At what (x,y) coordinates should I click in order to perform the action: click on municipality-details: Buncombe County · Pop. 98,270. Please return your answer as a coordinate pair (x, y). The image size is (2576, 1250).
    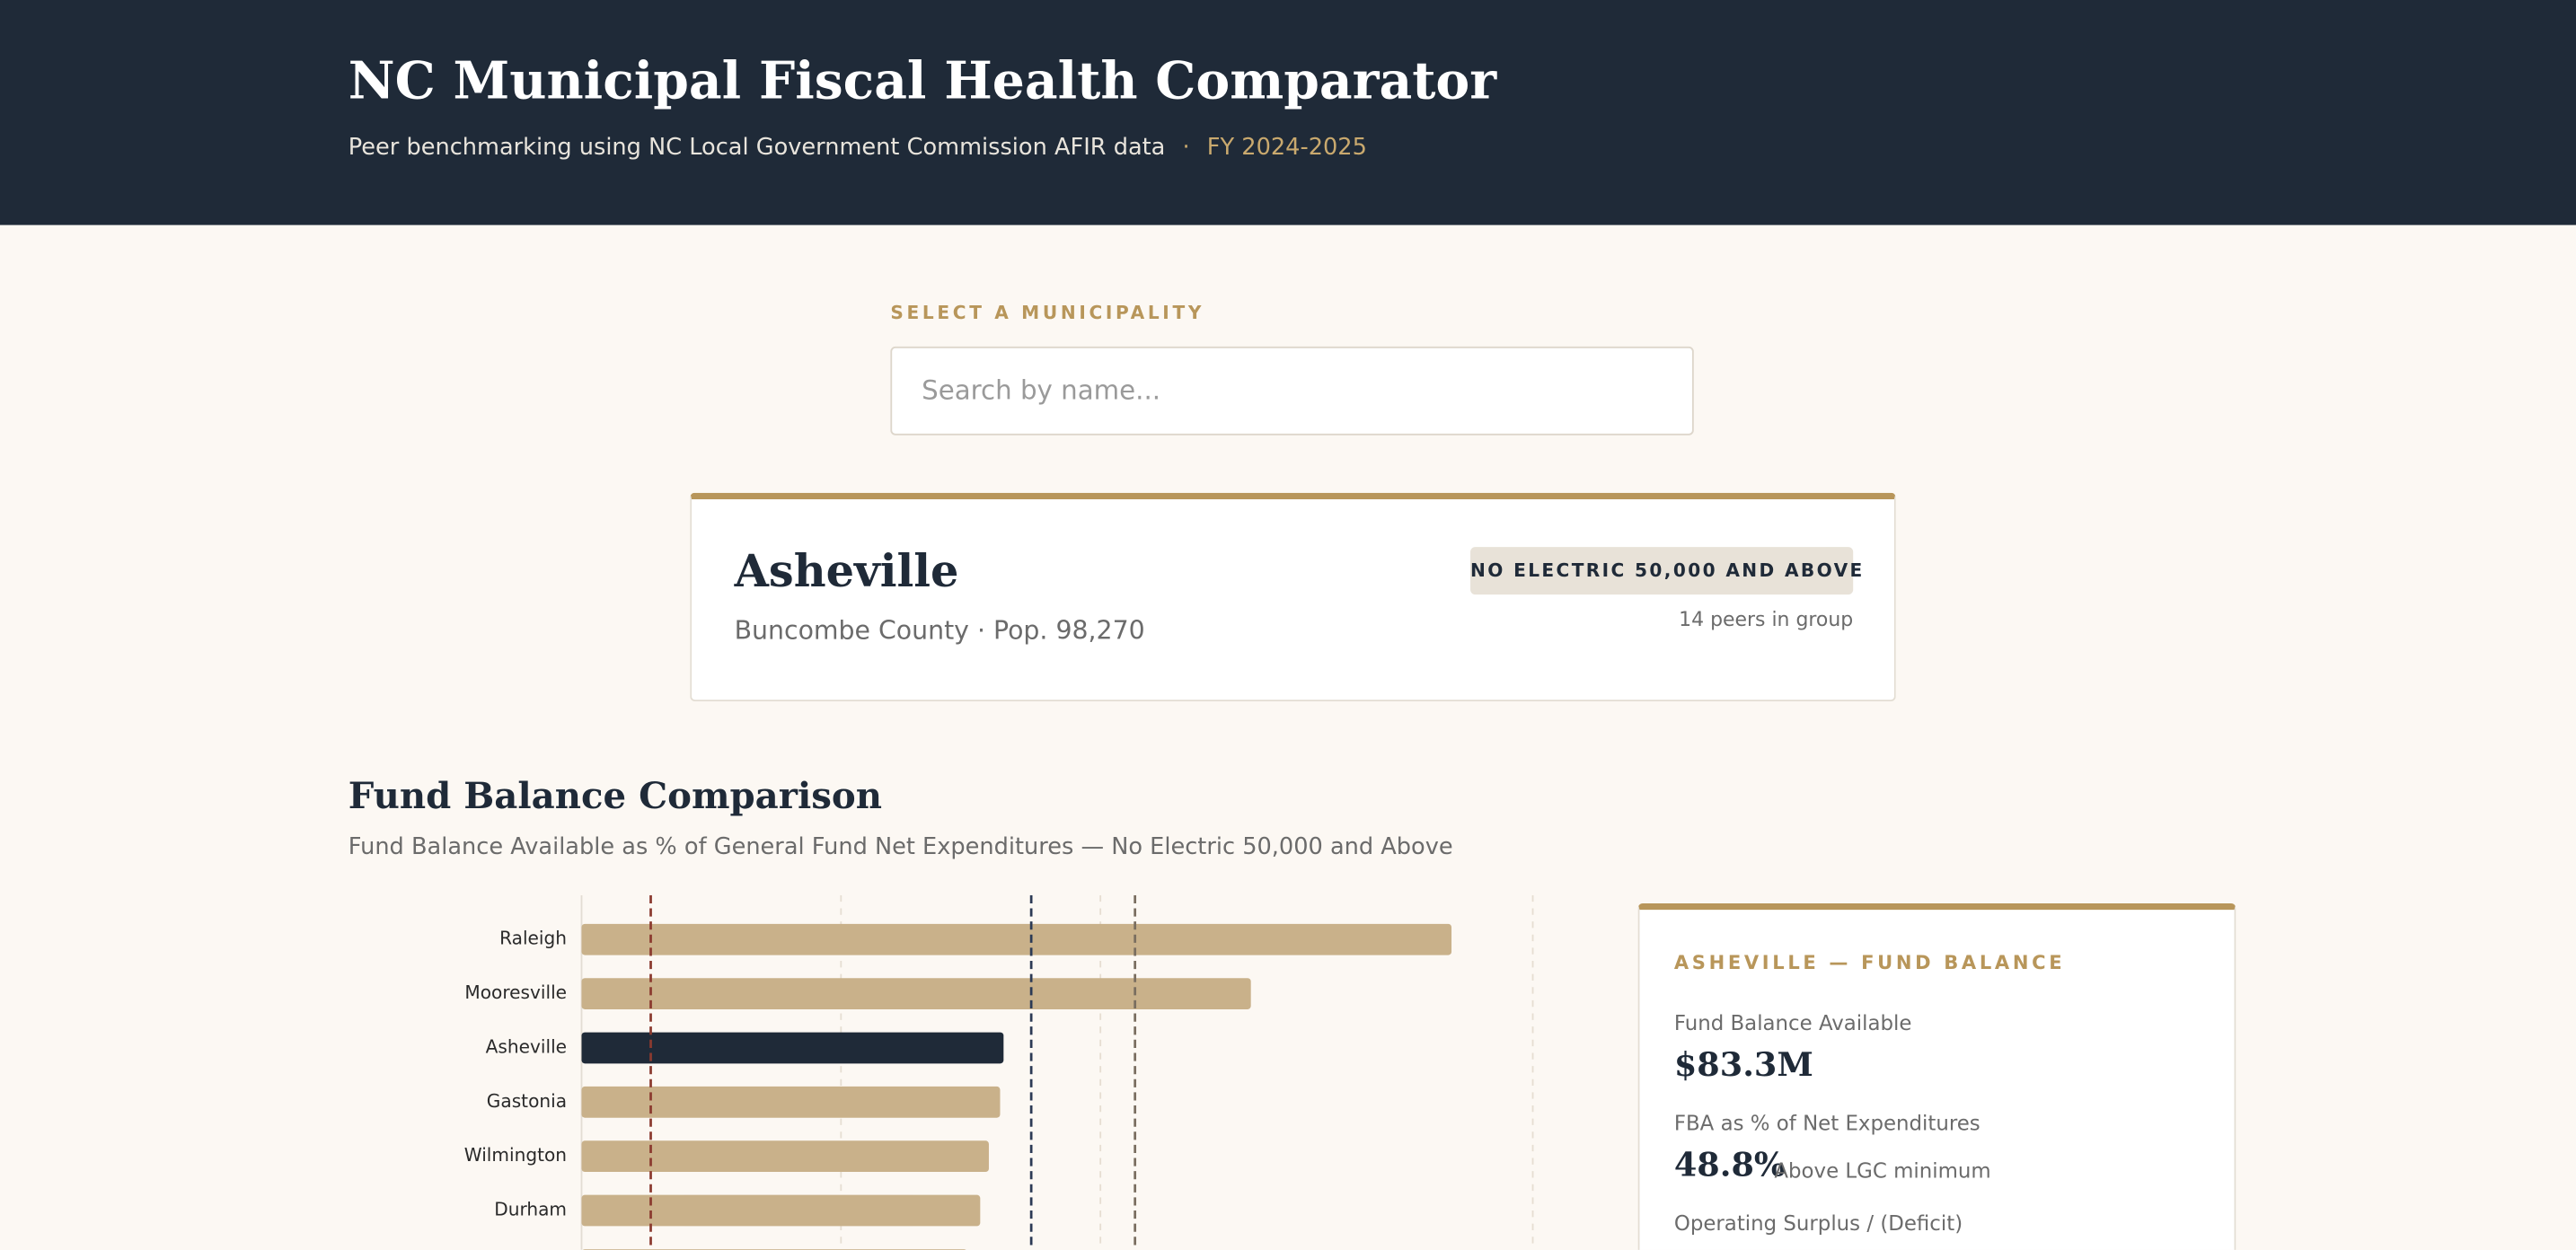
    Looking at the image, I should click on (939, 630).